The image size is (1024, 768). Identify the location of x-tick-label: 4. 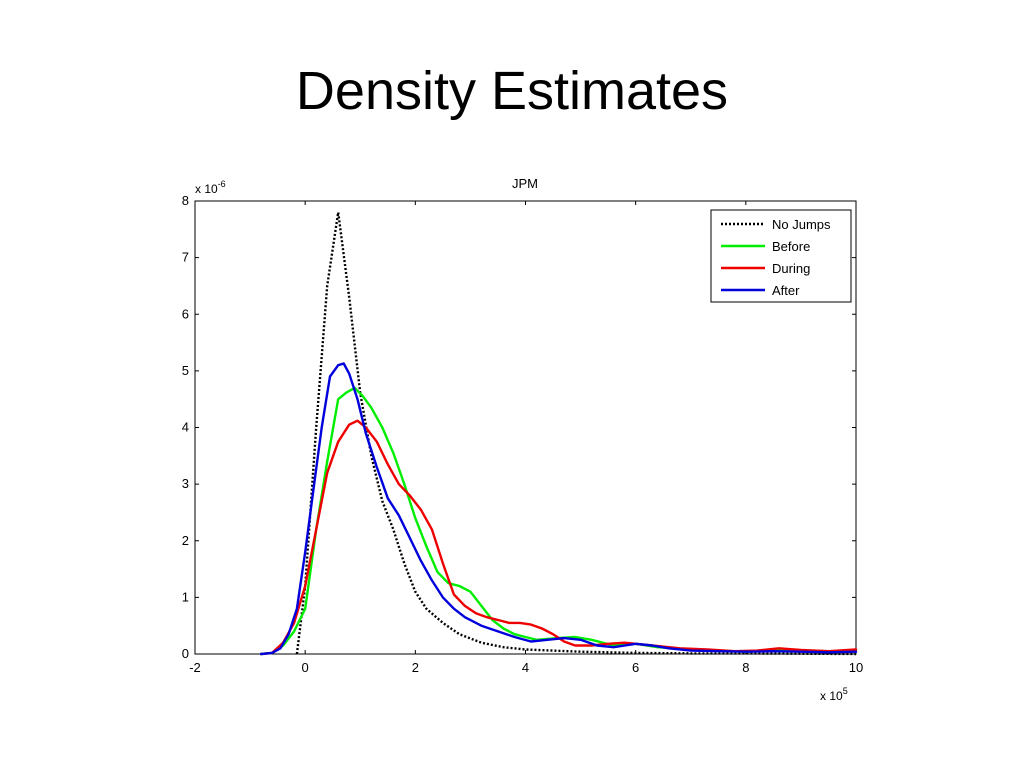
(525, 667).